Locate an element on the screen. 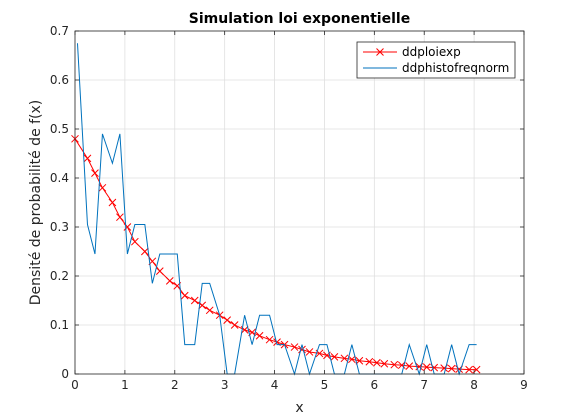  x-tick-label: 2 is located at coordinates (175, 385).